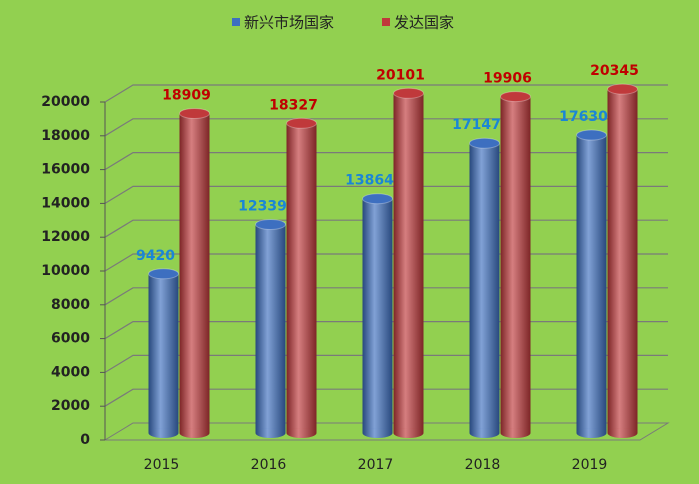  I want to click on value-label: 20345, so click(614, 71).